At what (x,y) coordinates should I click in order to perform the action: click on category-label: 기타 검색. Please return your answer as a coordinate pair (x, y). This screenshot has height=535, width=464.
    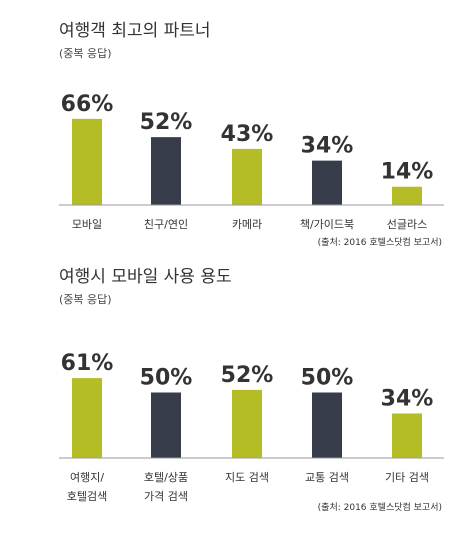
    Looking at the image, I should click on (407, 477).